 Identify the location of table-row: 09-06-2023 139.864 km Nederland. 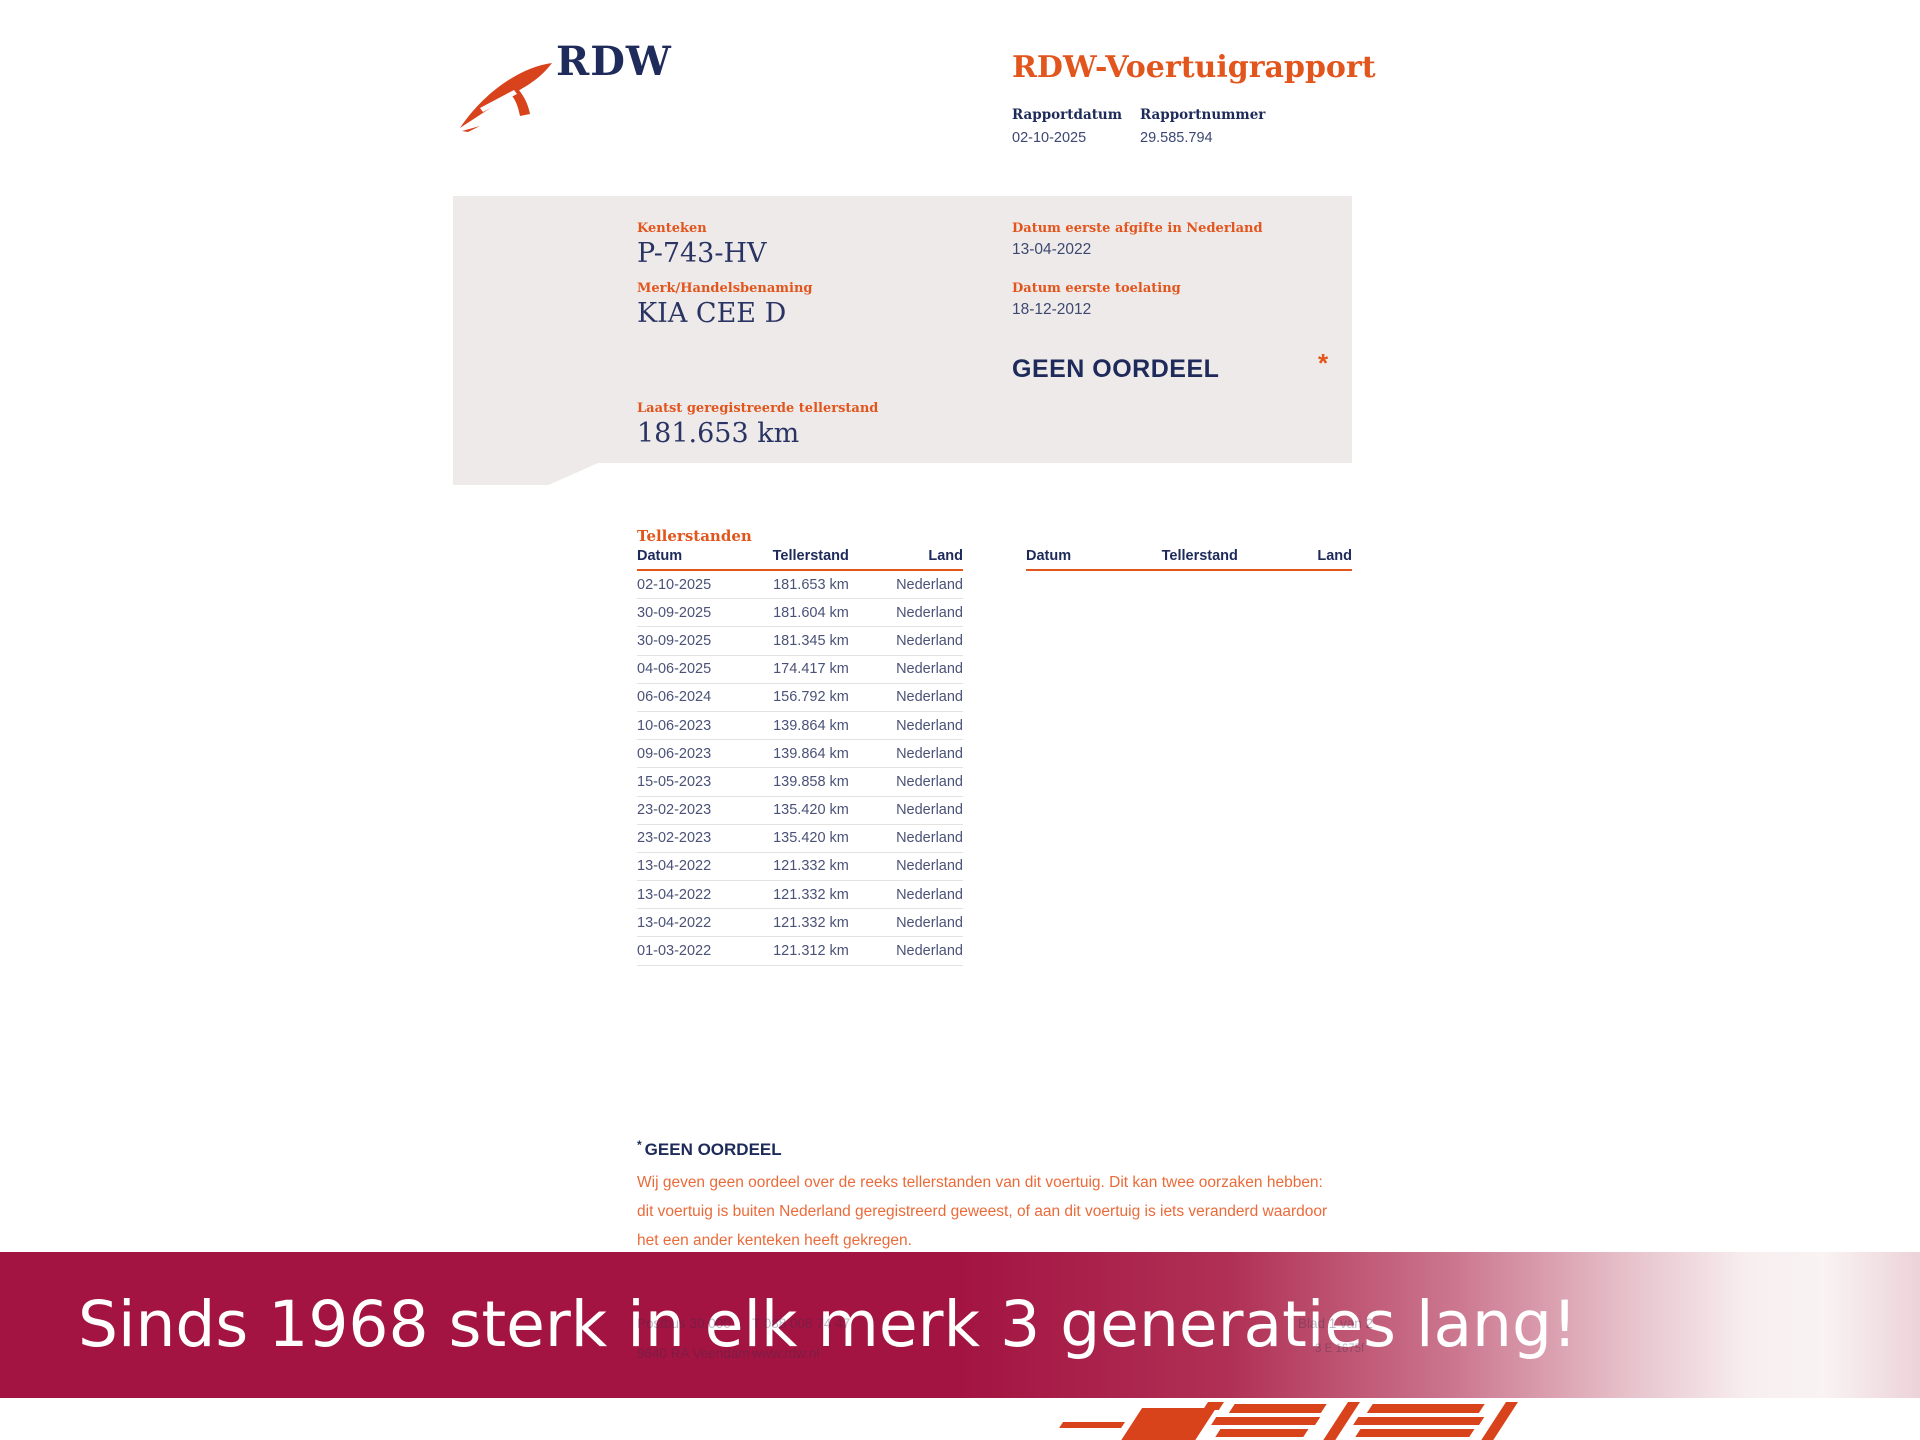
(800, 754).